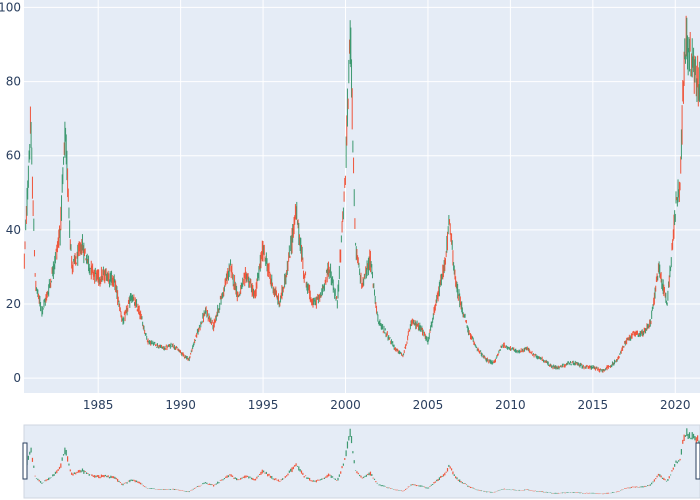  I want to click on y-tick-label: 0, so click(17, 378).